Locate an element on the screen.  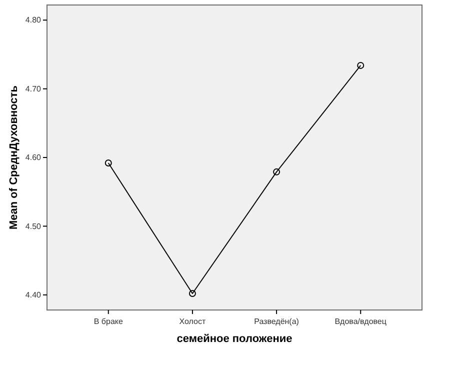
x-tick-label: В браке is located at coordinates (109, 321).